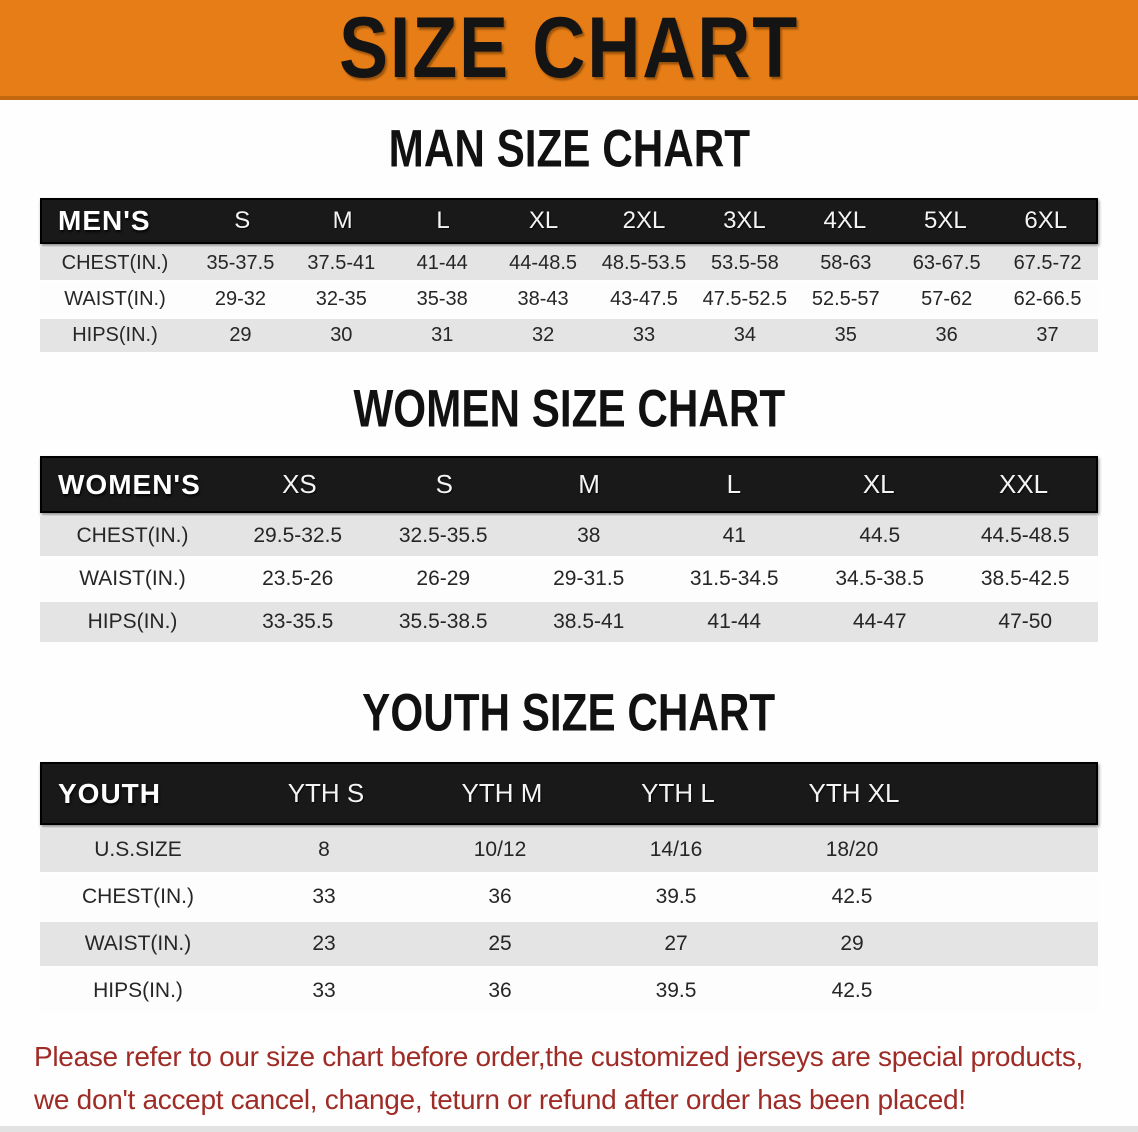  What do you see at coordinates (500, 943) in the screenshot?
I see `table-cell: 25` at bounding box center [500, 943].